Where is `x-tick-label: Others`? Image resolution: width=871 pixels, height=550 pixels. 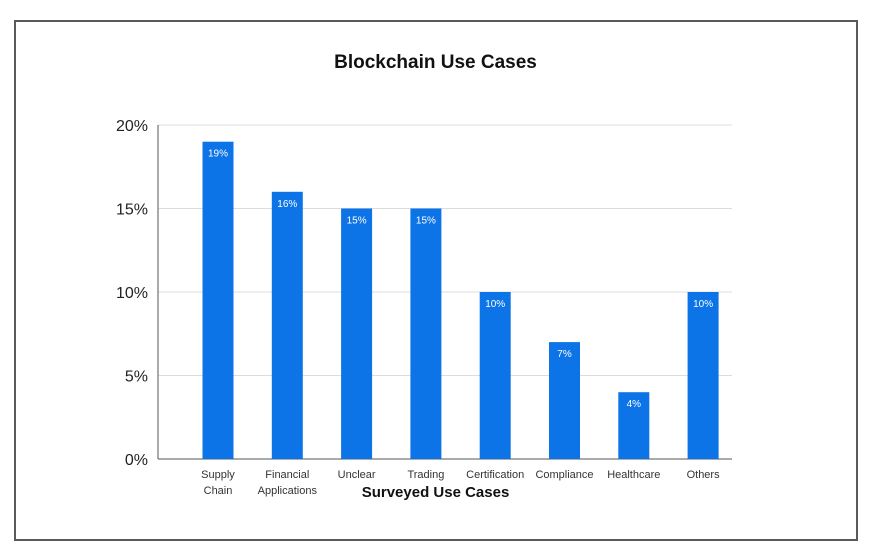
x-tick-label: Others is located at coordinates (704, 475).